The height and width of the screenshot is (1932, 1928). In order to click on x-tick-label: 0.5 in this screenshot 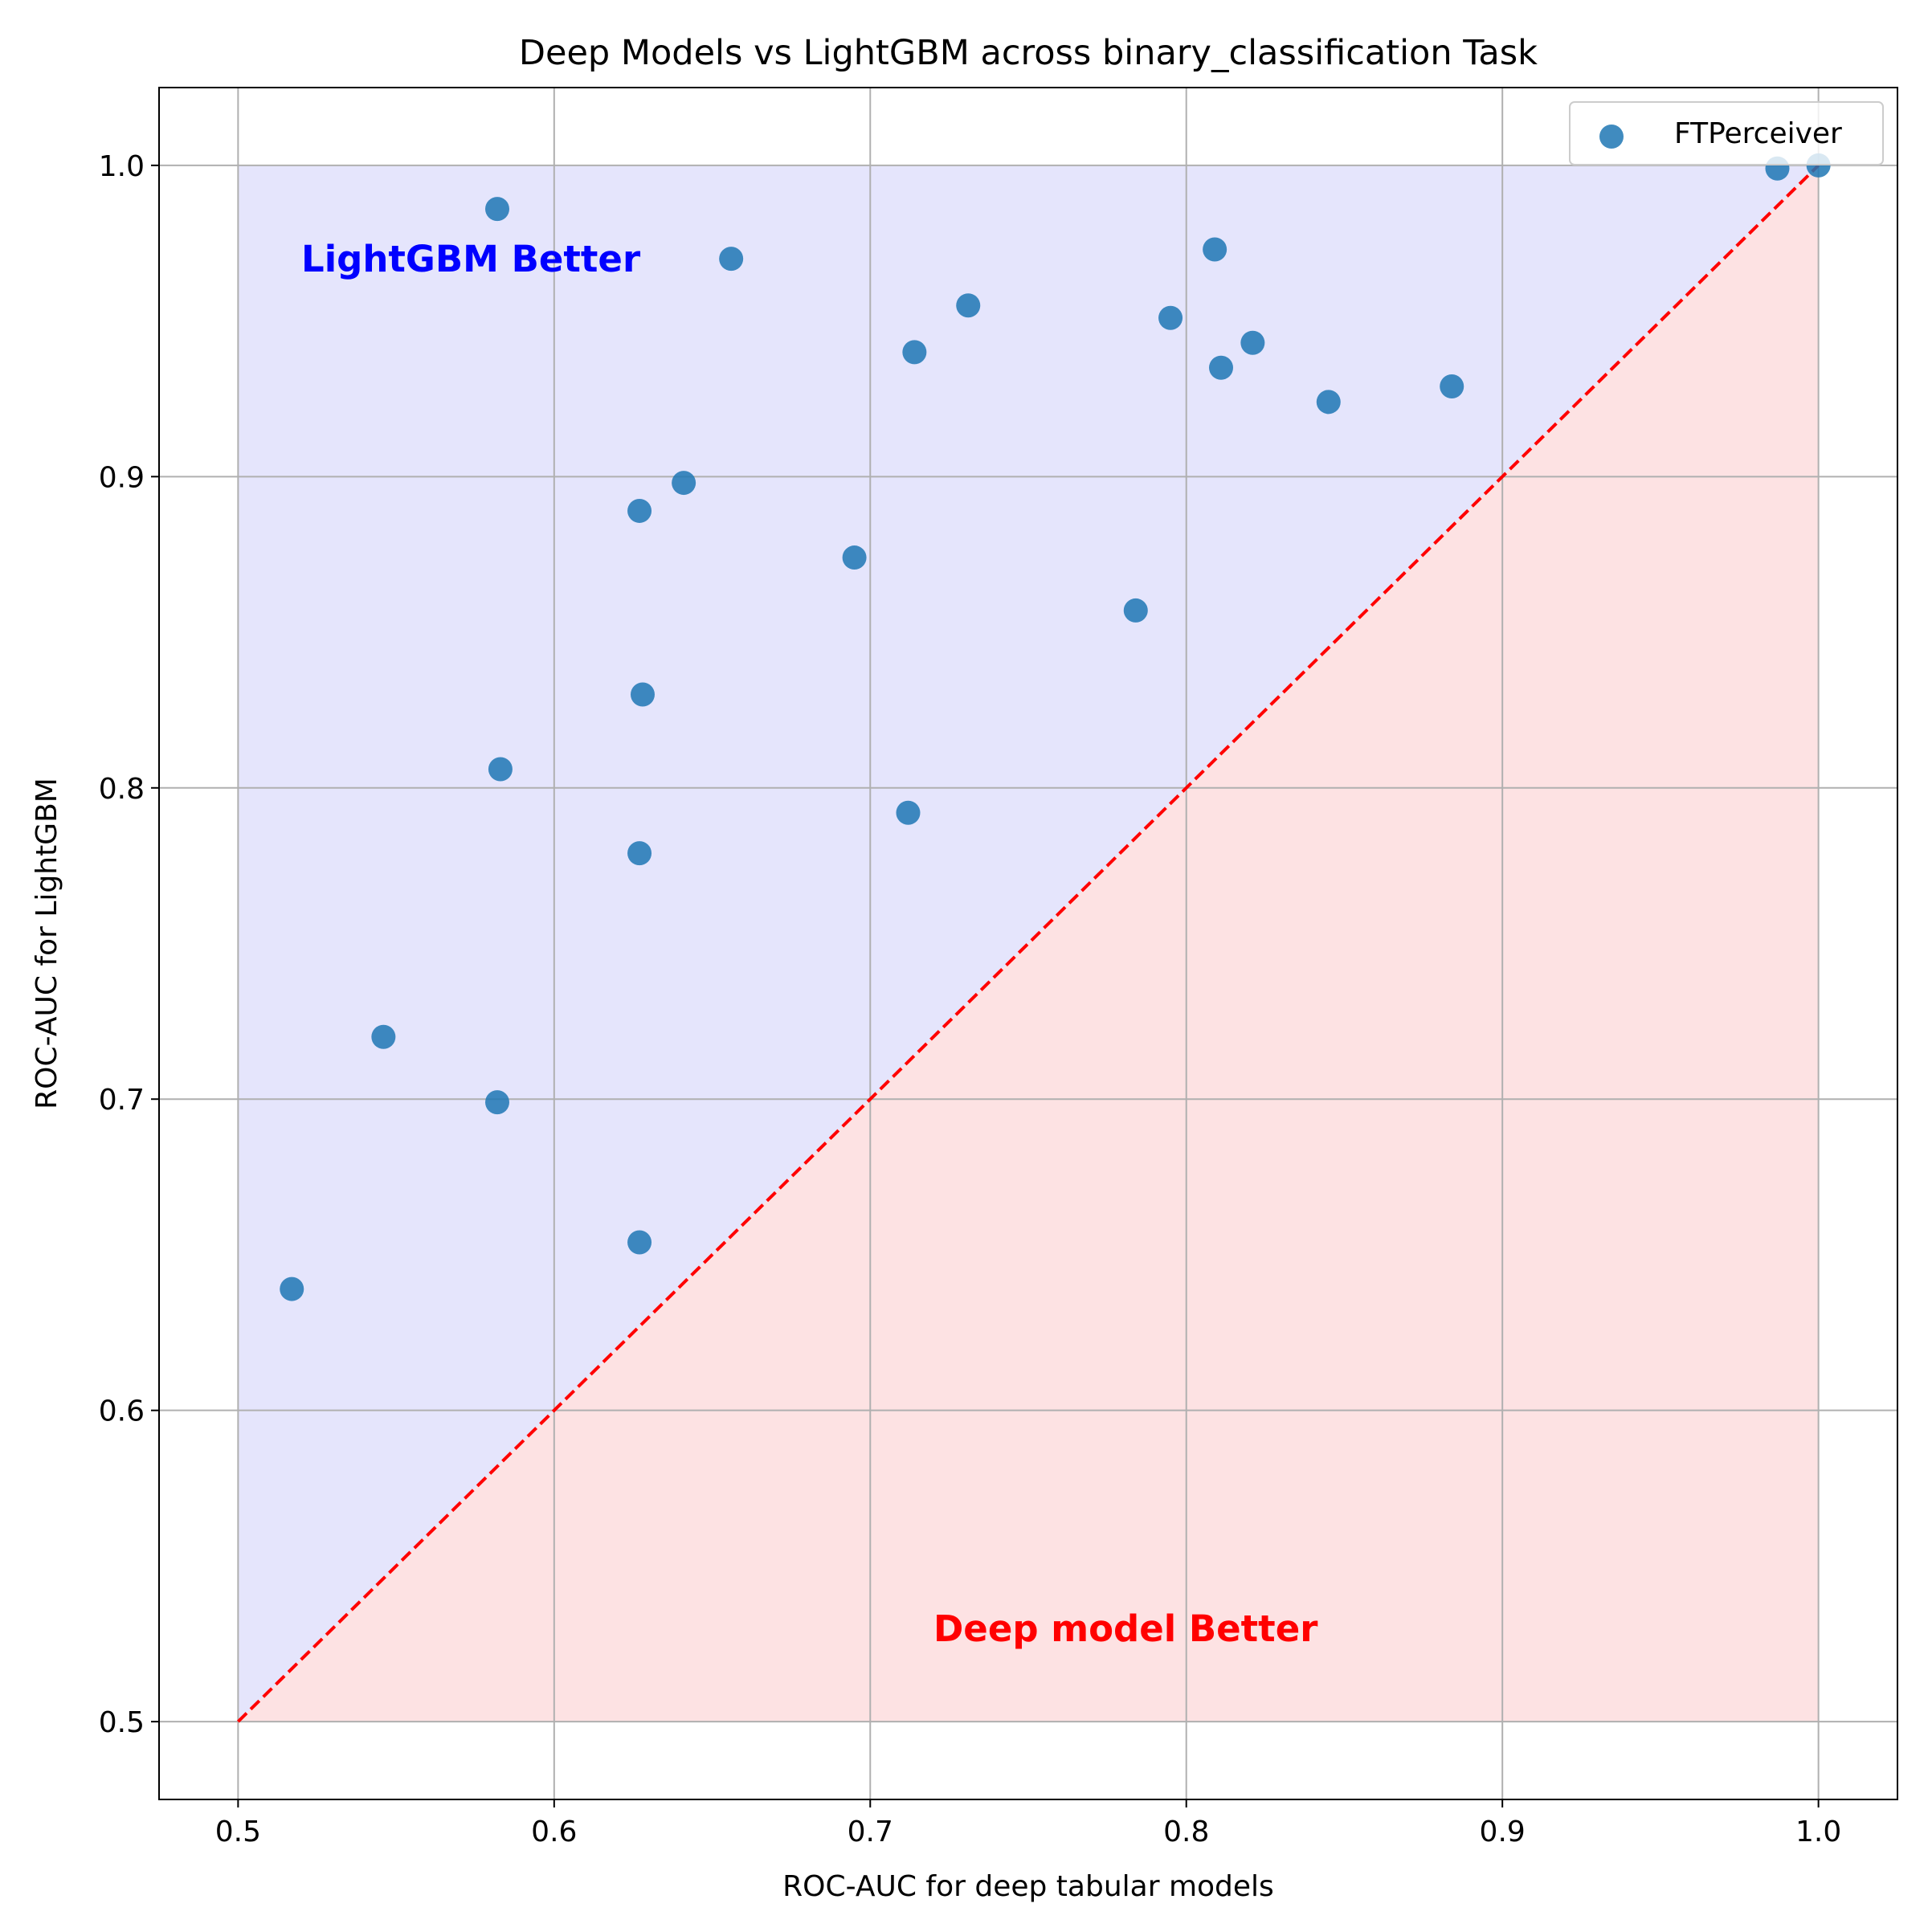, I will do `click(238, 1832)`.